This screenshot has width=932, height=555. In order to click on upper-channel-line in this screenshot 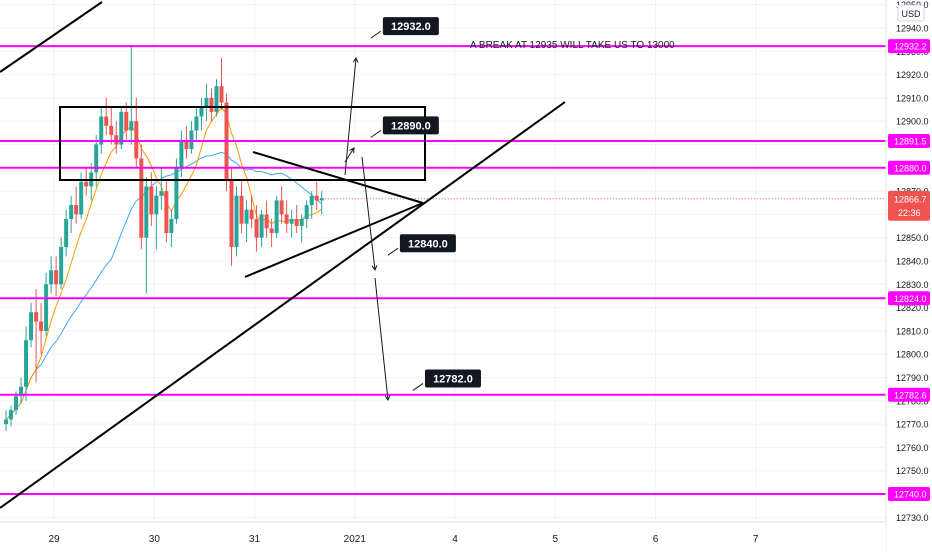, I will do `click(51, 37)`.